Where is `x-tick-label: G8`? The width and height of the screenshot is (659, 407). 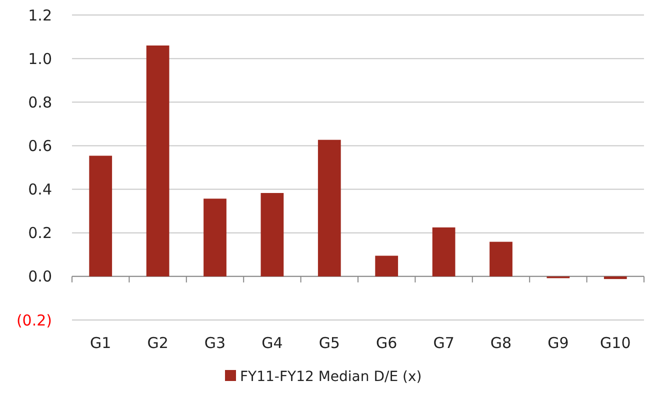
x-tick-label: G8 is located at coordinates (501, 343).